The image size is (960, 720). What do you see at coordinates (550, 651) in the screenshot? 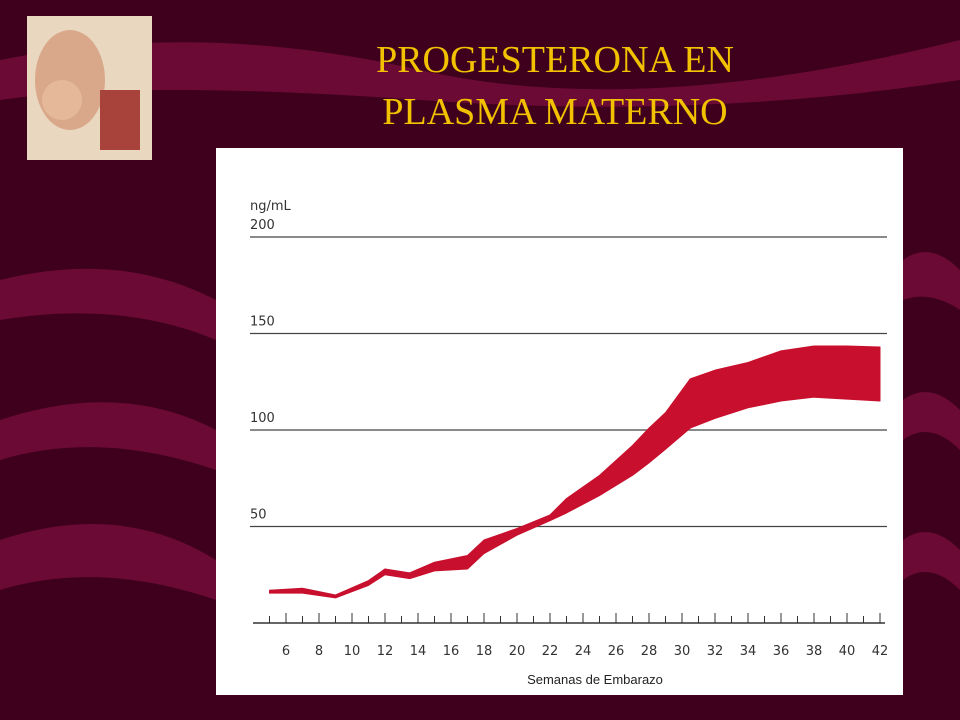
I see `x-tick-label: 22` at bounding box center [550, 651].